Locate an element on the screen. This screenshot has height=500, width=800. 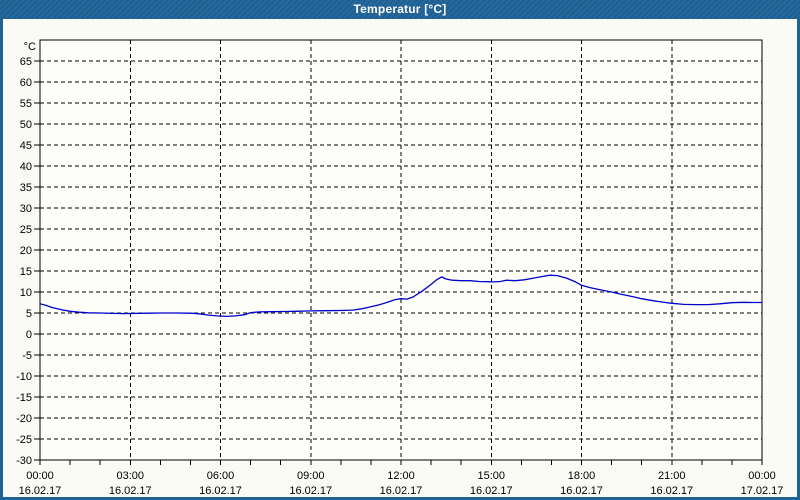
x-tick-time-label: 21:00 is located at coordinates (672, 476).